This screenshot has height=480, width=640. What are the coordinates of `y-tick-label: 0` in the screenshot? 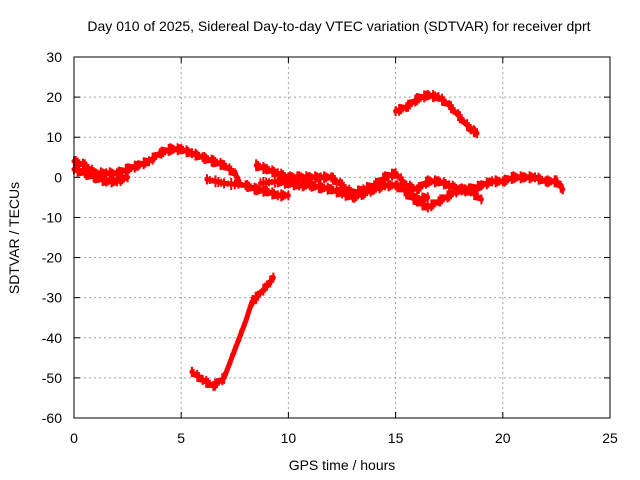 It's located at (58, 177).